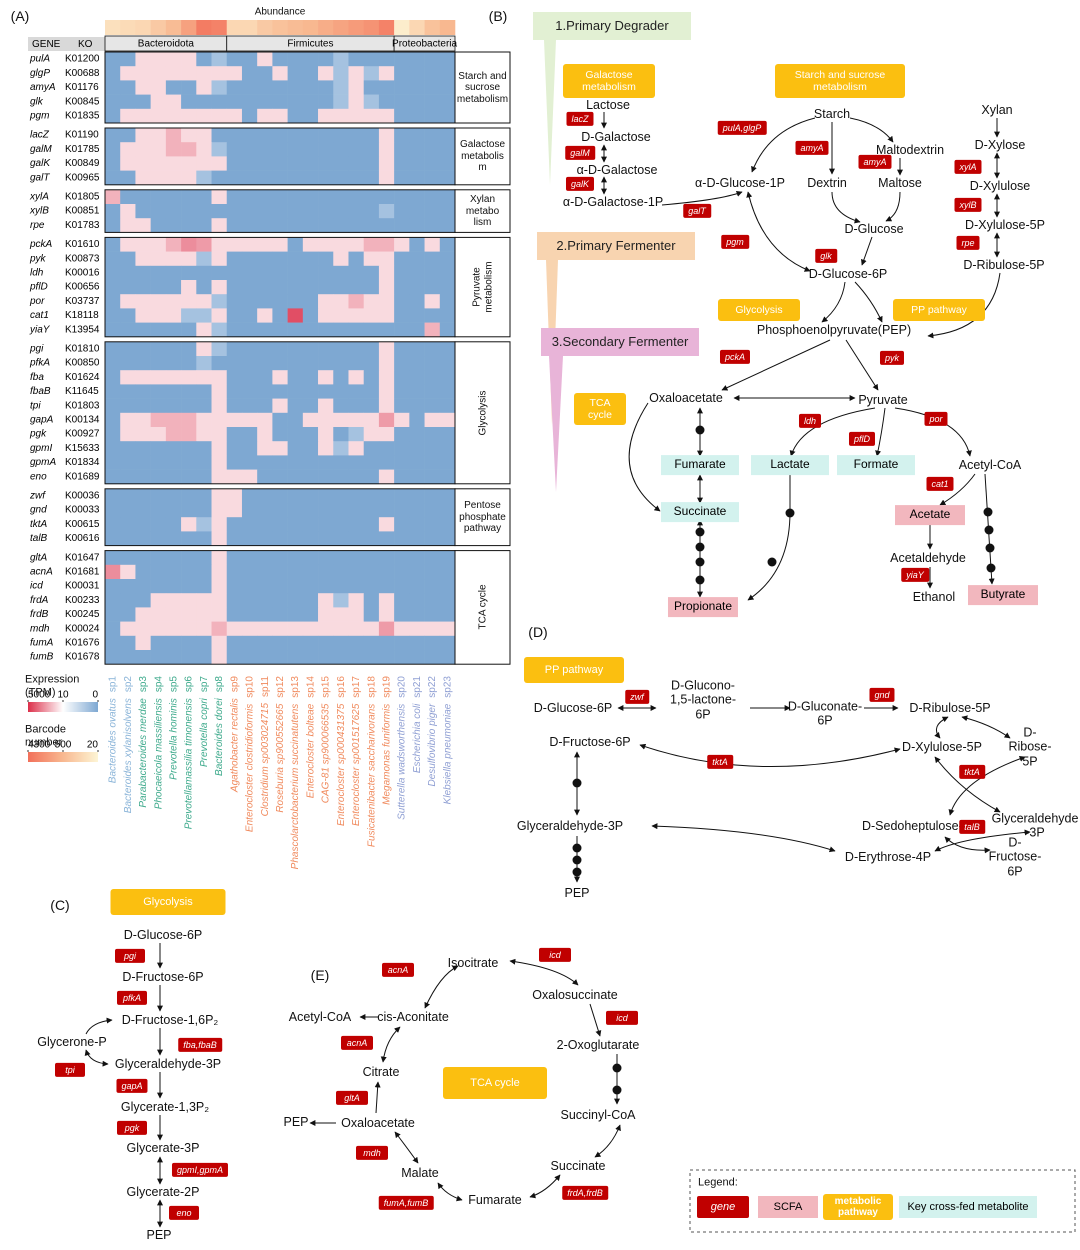  Describe the element at coordinates (742, 128) in the screenshot. I see `gene-tag: pulA,glgP` at that location.